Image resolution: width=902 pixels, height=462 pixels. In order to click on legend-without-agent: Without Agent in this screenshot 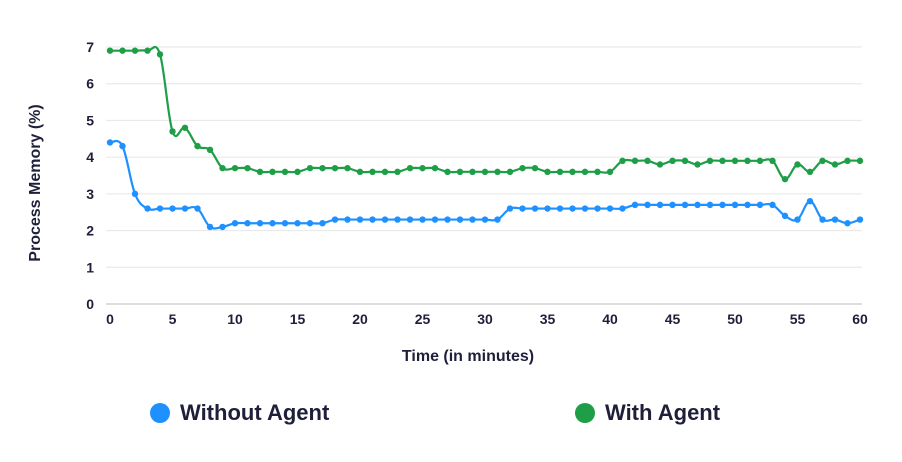, I will do `click(239, 413)`.